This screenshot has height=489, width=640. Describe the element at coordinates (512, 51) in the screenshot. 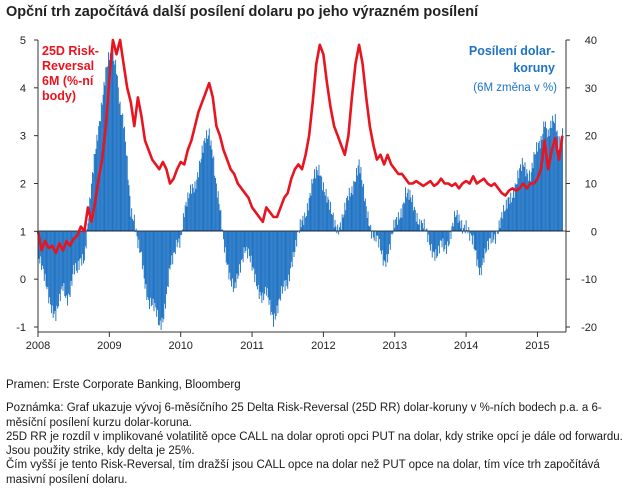

I see `bar-series-label: Posílení dolar-` at that location.